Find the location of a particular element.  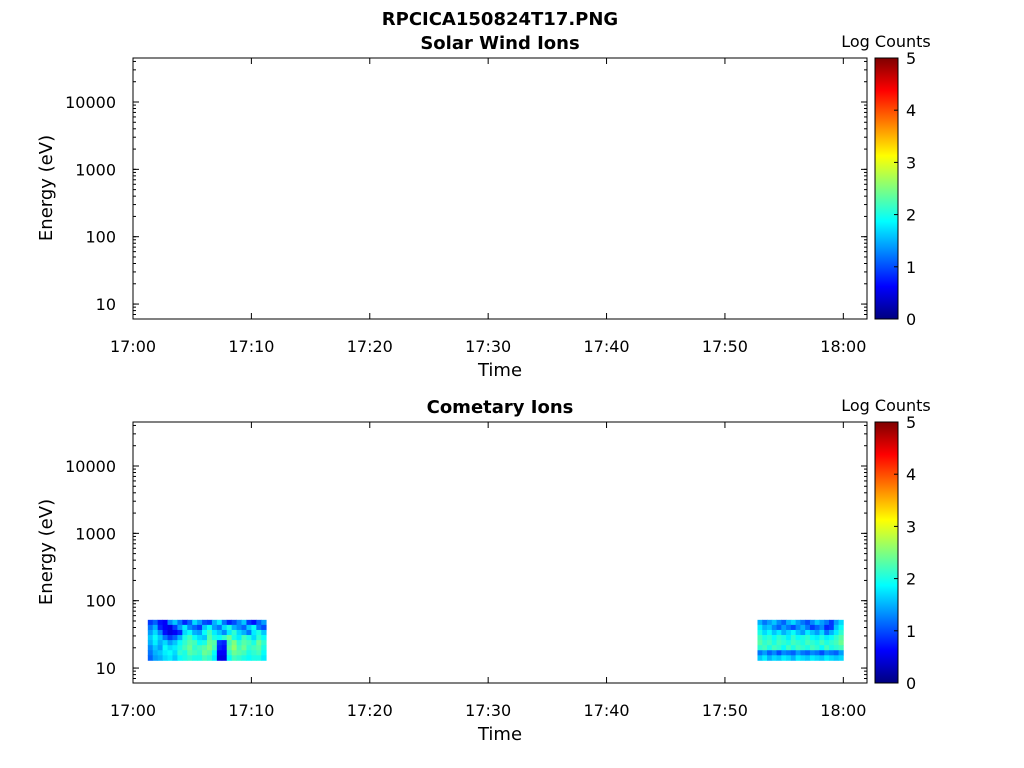

x-tick-label: 17:30 is located at coordinates (488, 346).